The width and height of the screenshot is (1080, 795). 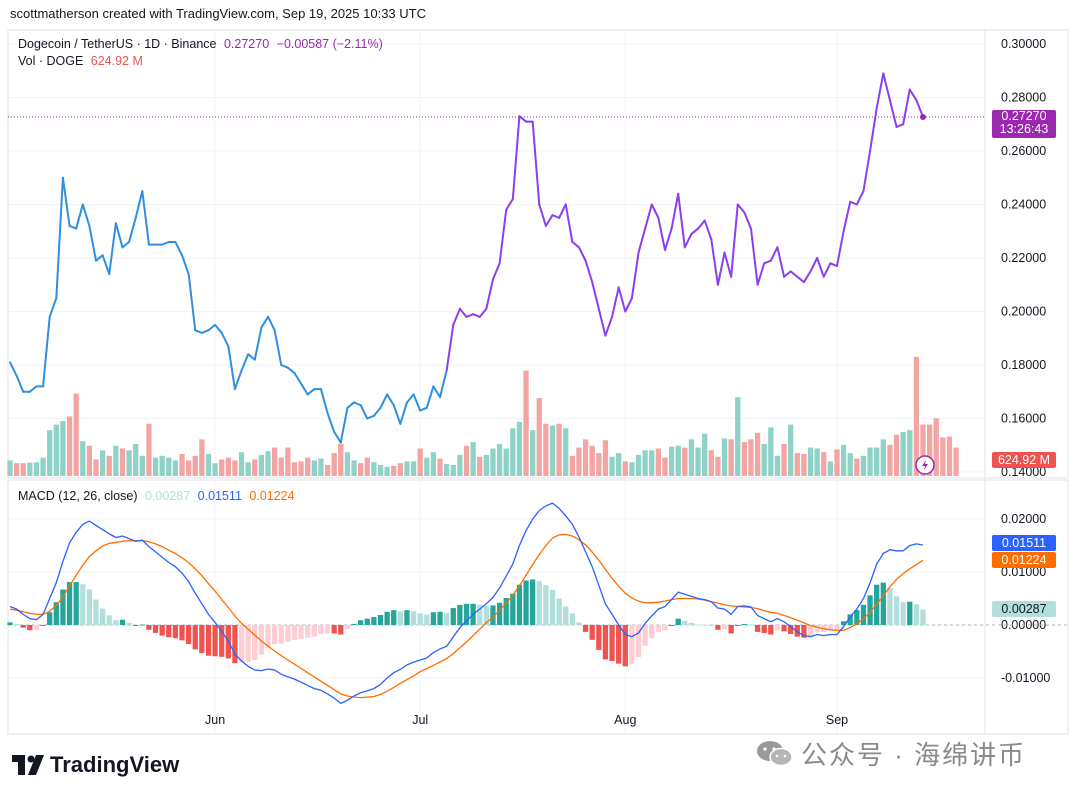 What do you see at coordinates (1023, 205) in the screenshot?
I see `price-tick-label: 0.24000` at bounding box center [1023, 205].